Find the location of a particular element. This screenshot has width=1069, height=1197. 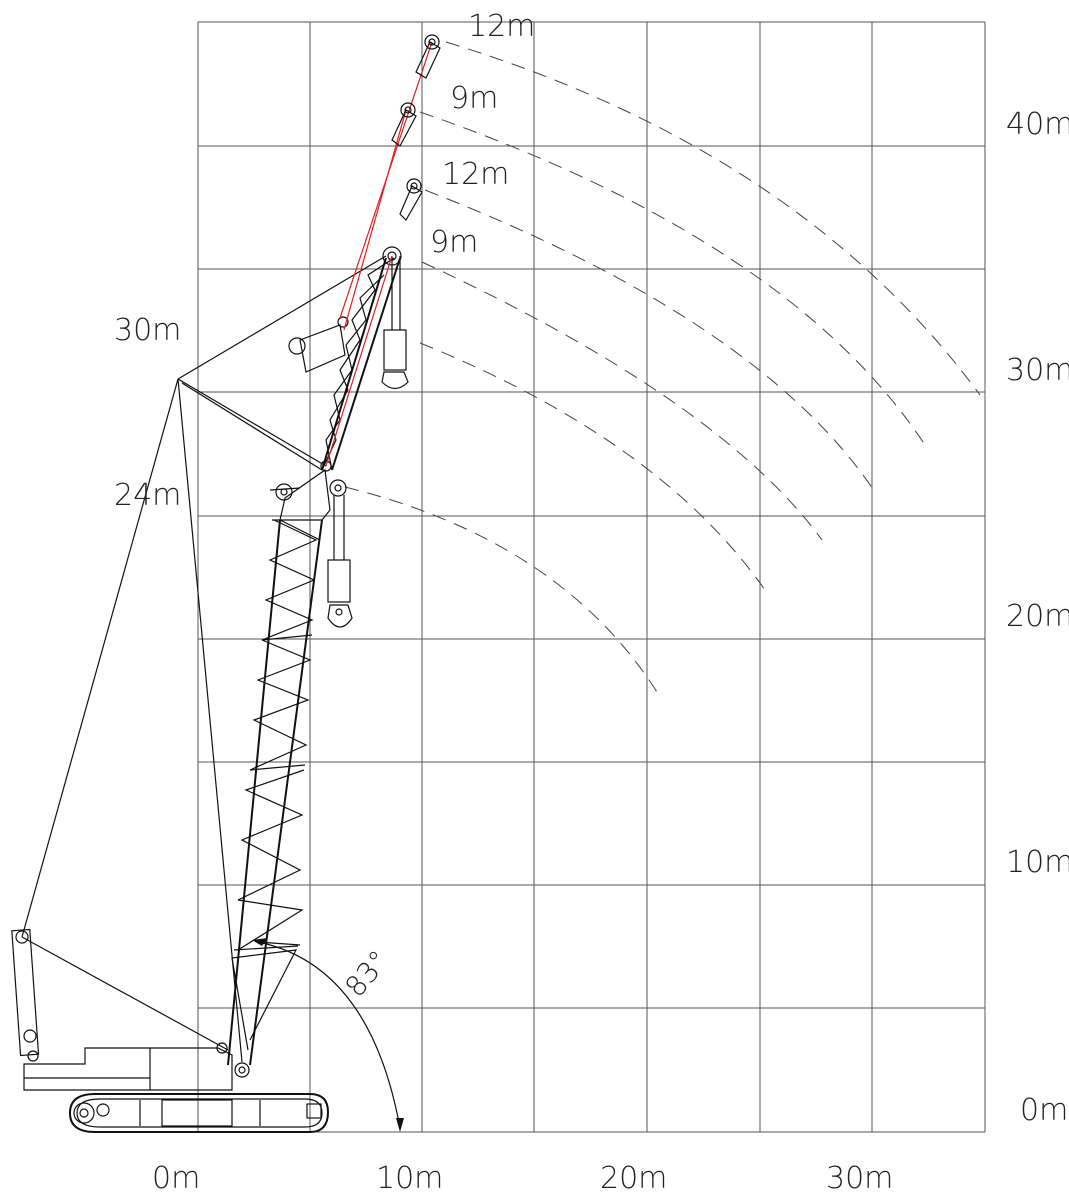

boom-label-24m: 24m is located at coordinates (147, 495).